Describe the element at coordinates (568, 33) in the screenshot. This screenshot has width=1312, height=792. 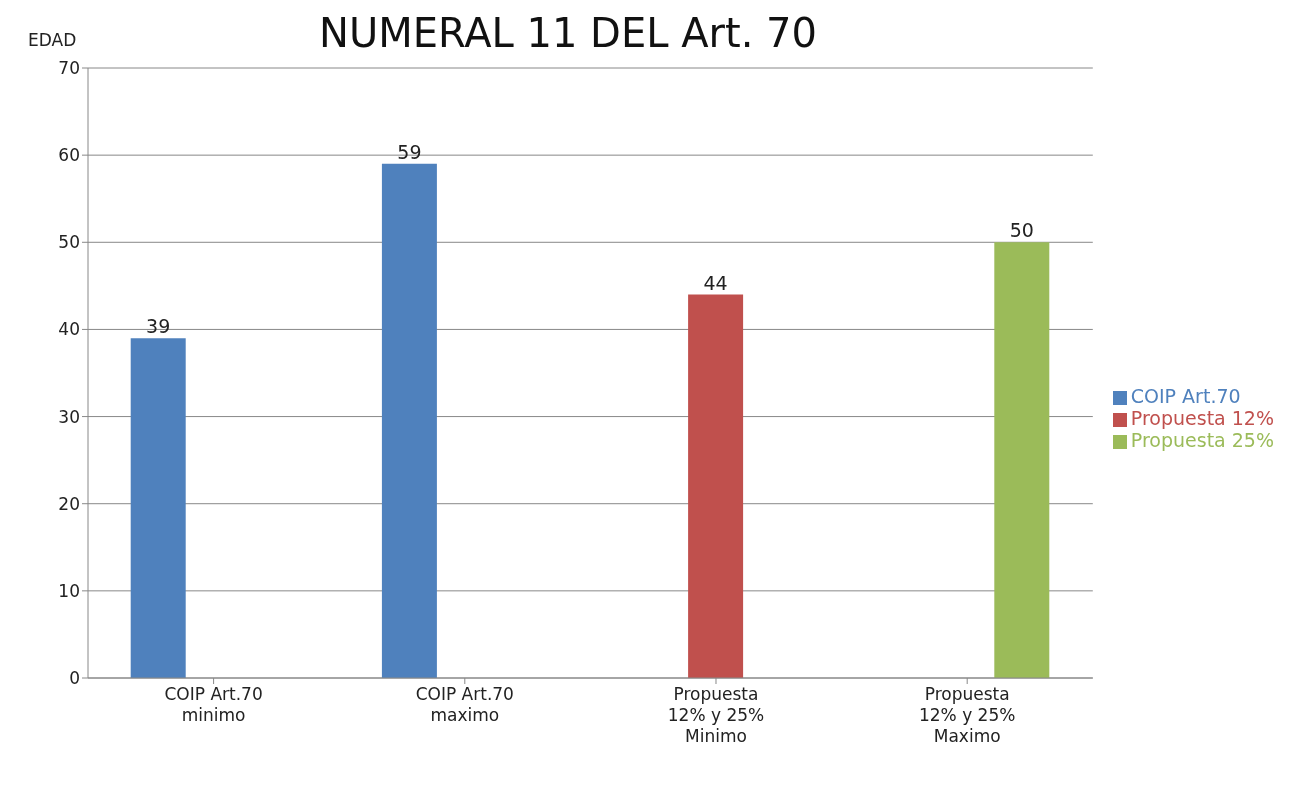
I see `chart-title: NUMERAL 11 DEL Art. 70` at that location.